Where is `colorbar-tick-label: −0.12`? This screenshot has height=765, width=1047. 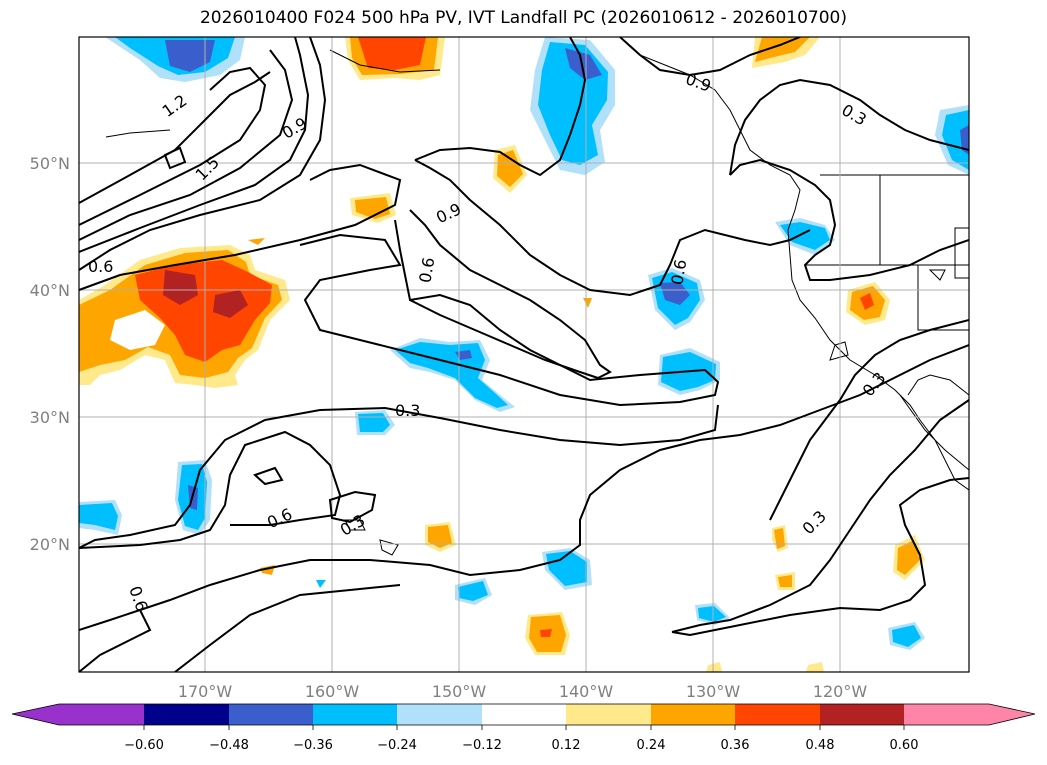
colorbar-tick-label: −0.12 is located at coordinates (482, 745).